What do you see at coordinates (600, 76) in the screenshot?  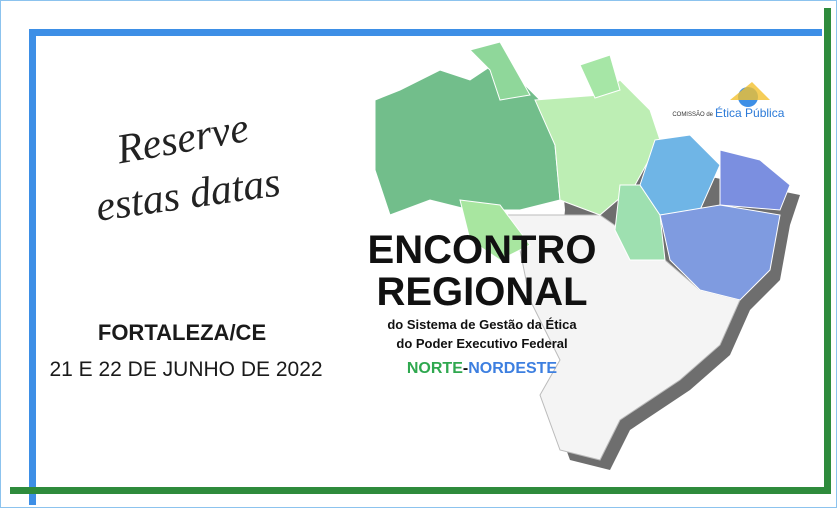 I see `amapa` at bounding box center [600, 76].